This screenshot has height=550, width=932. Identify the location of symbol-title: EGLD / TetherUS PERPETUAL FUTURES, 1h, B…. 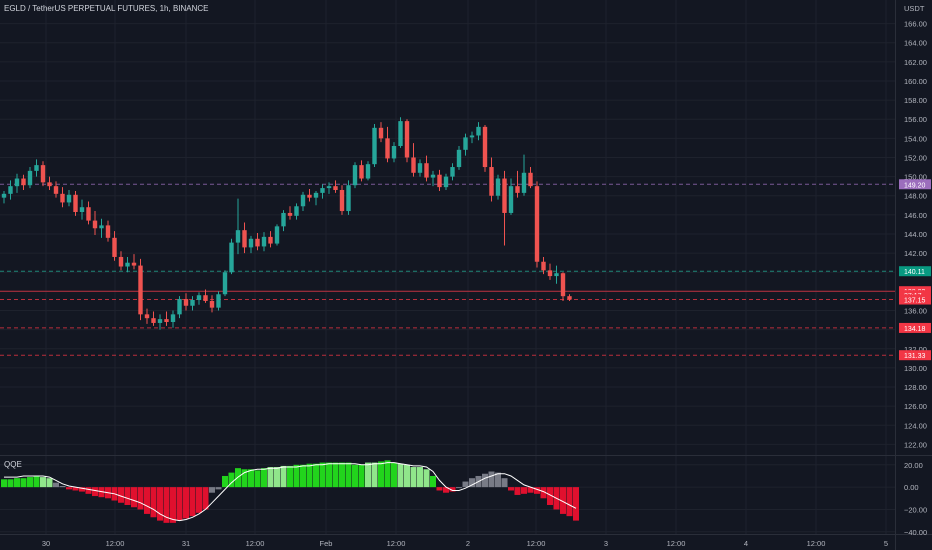
(106, 8).